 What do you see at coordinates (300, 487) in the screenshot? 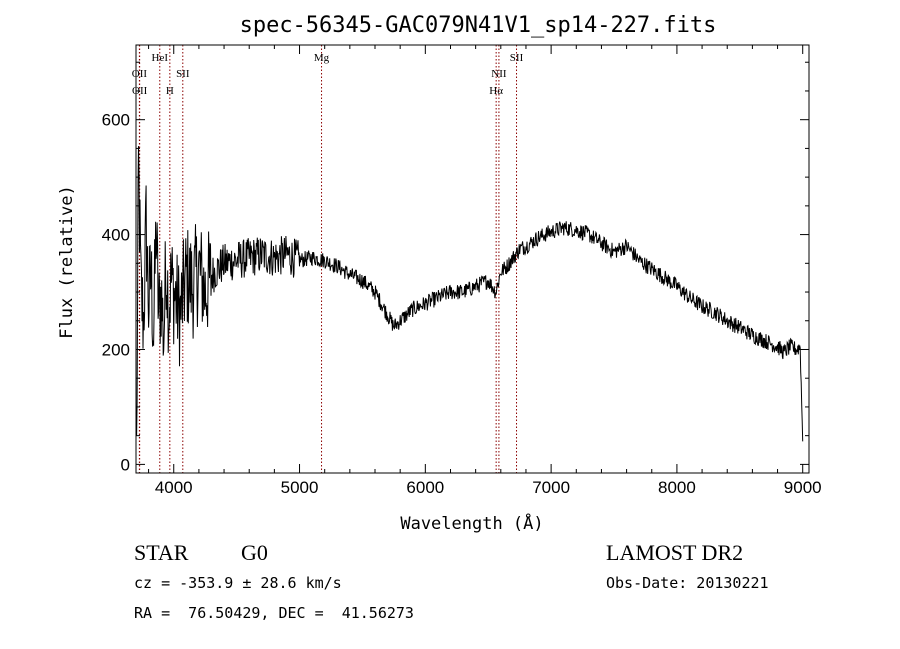
I see `x-tick-label: 5000` at bounding box center [300, 487].